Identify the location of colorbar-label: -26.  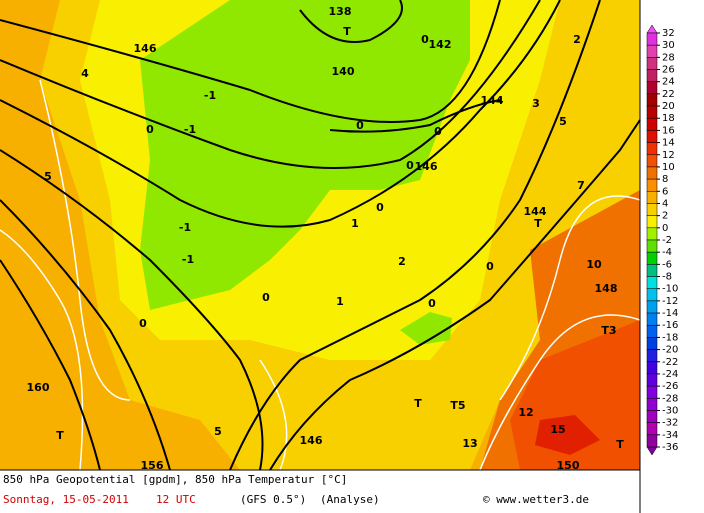
(670, 386).